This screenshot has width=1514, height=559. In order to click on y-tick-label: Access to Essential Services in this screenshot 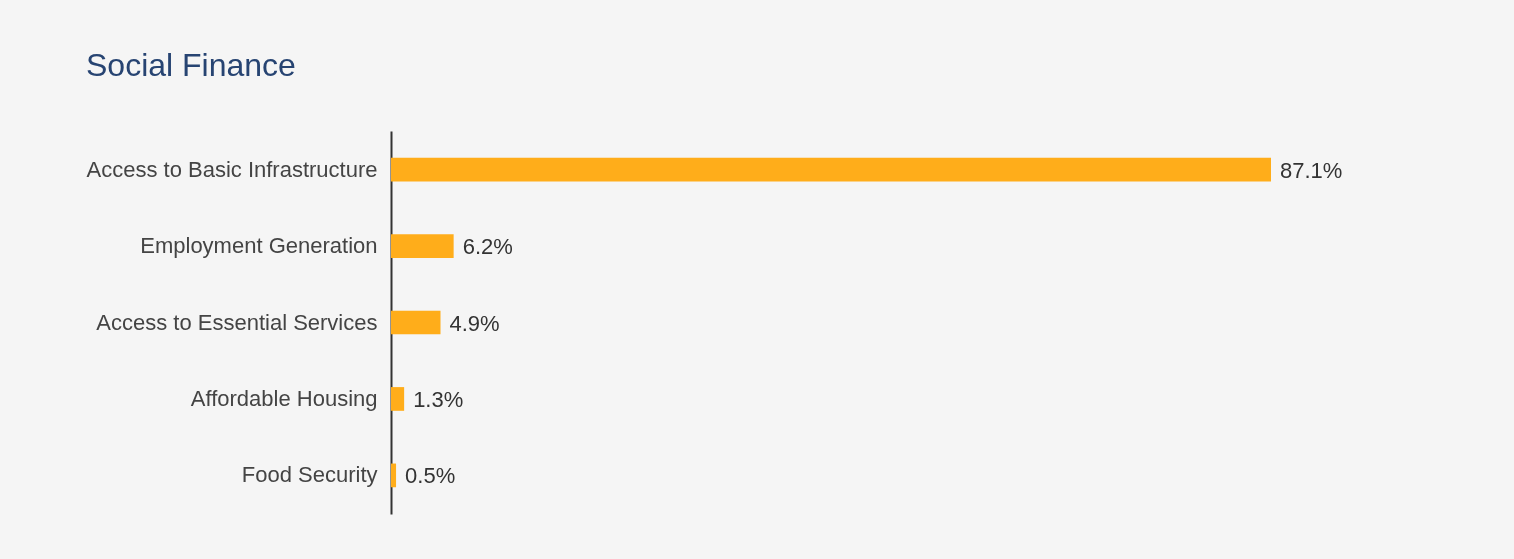, I will do `click(237, 322)`.